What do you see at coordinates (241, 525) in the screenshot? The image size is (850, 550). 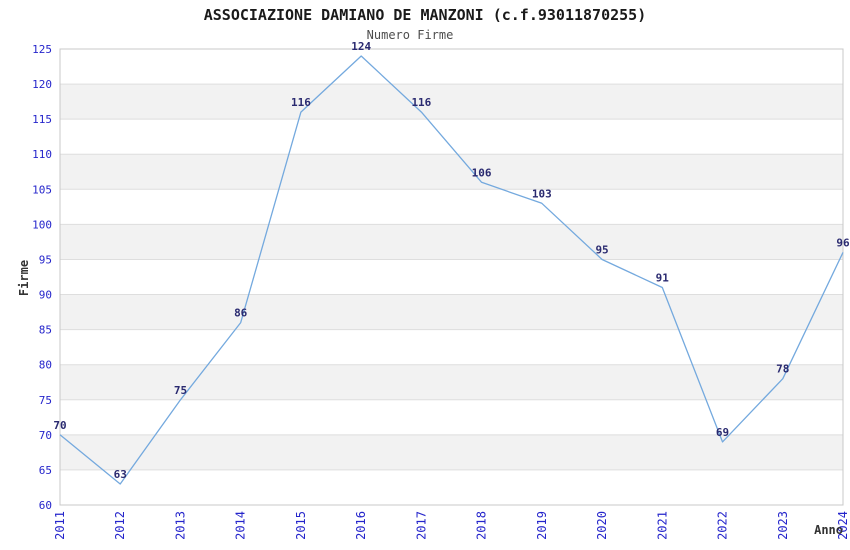 I see `x-tick-label: 2014` at bounding box center [241, 525].